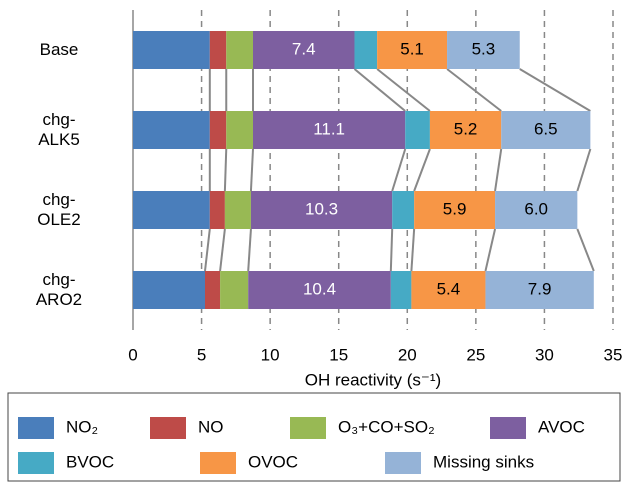  I want to click on data-label: 5.4, so click(449, 288).